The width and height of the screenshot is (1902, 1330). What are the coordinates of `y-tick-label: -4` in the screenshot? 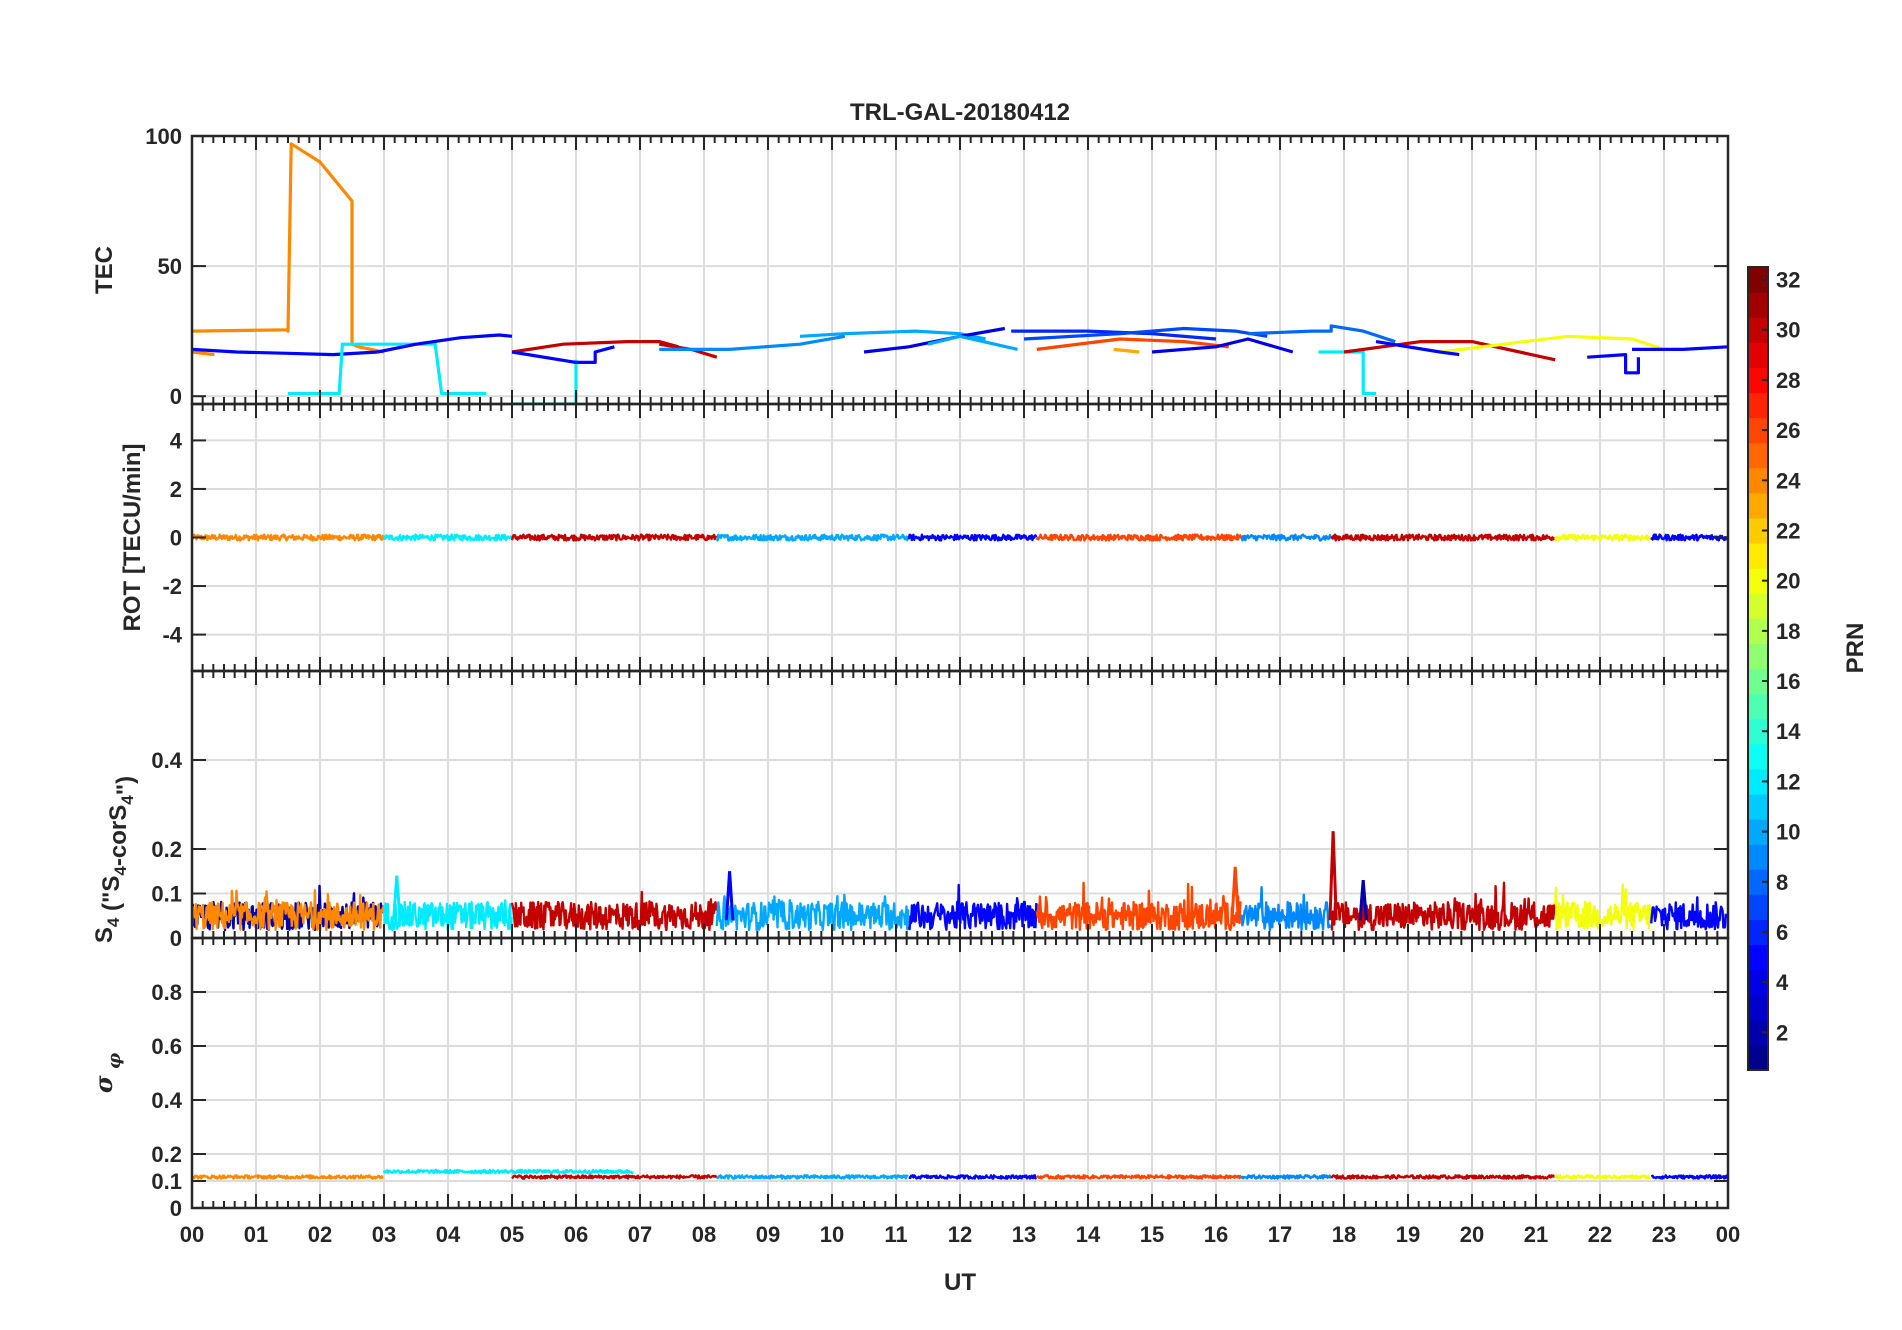 It's located at (172, 635).